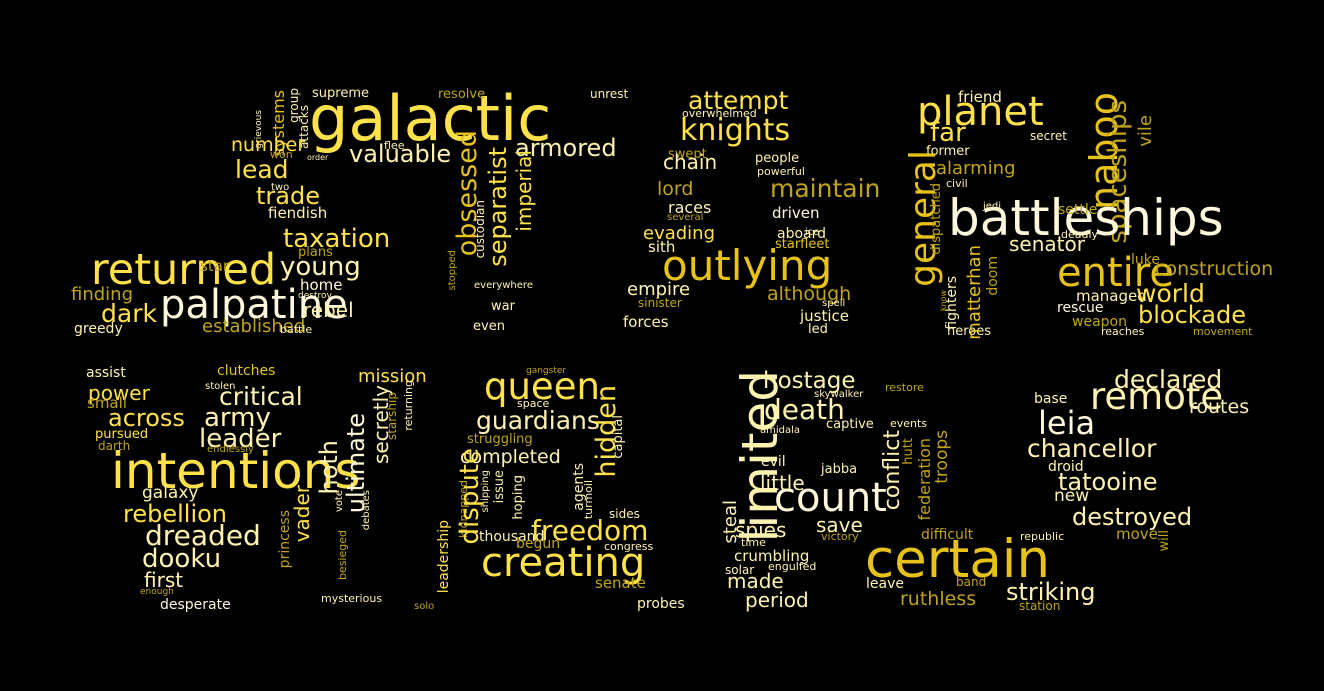 This screenshot has width=1324, height=691. What do you see at coordinates (909, 423) in the screenshot?
I see `word-events: events` at bounding box center [909, 423].